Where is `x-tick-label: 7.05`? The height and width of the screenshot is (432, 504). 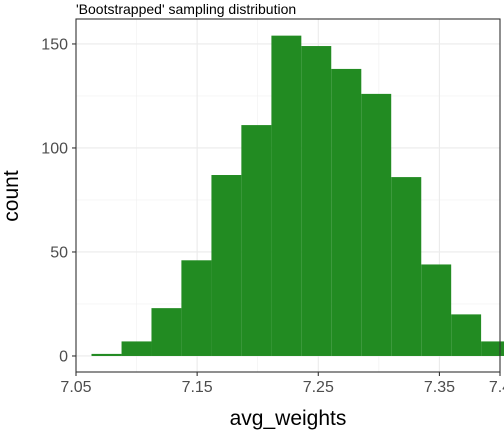 x-tick-label: 7.05 is located at coordinates (75, 387).